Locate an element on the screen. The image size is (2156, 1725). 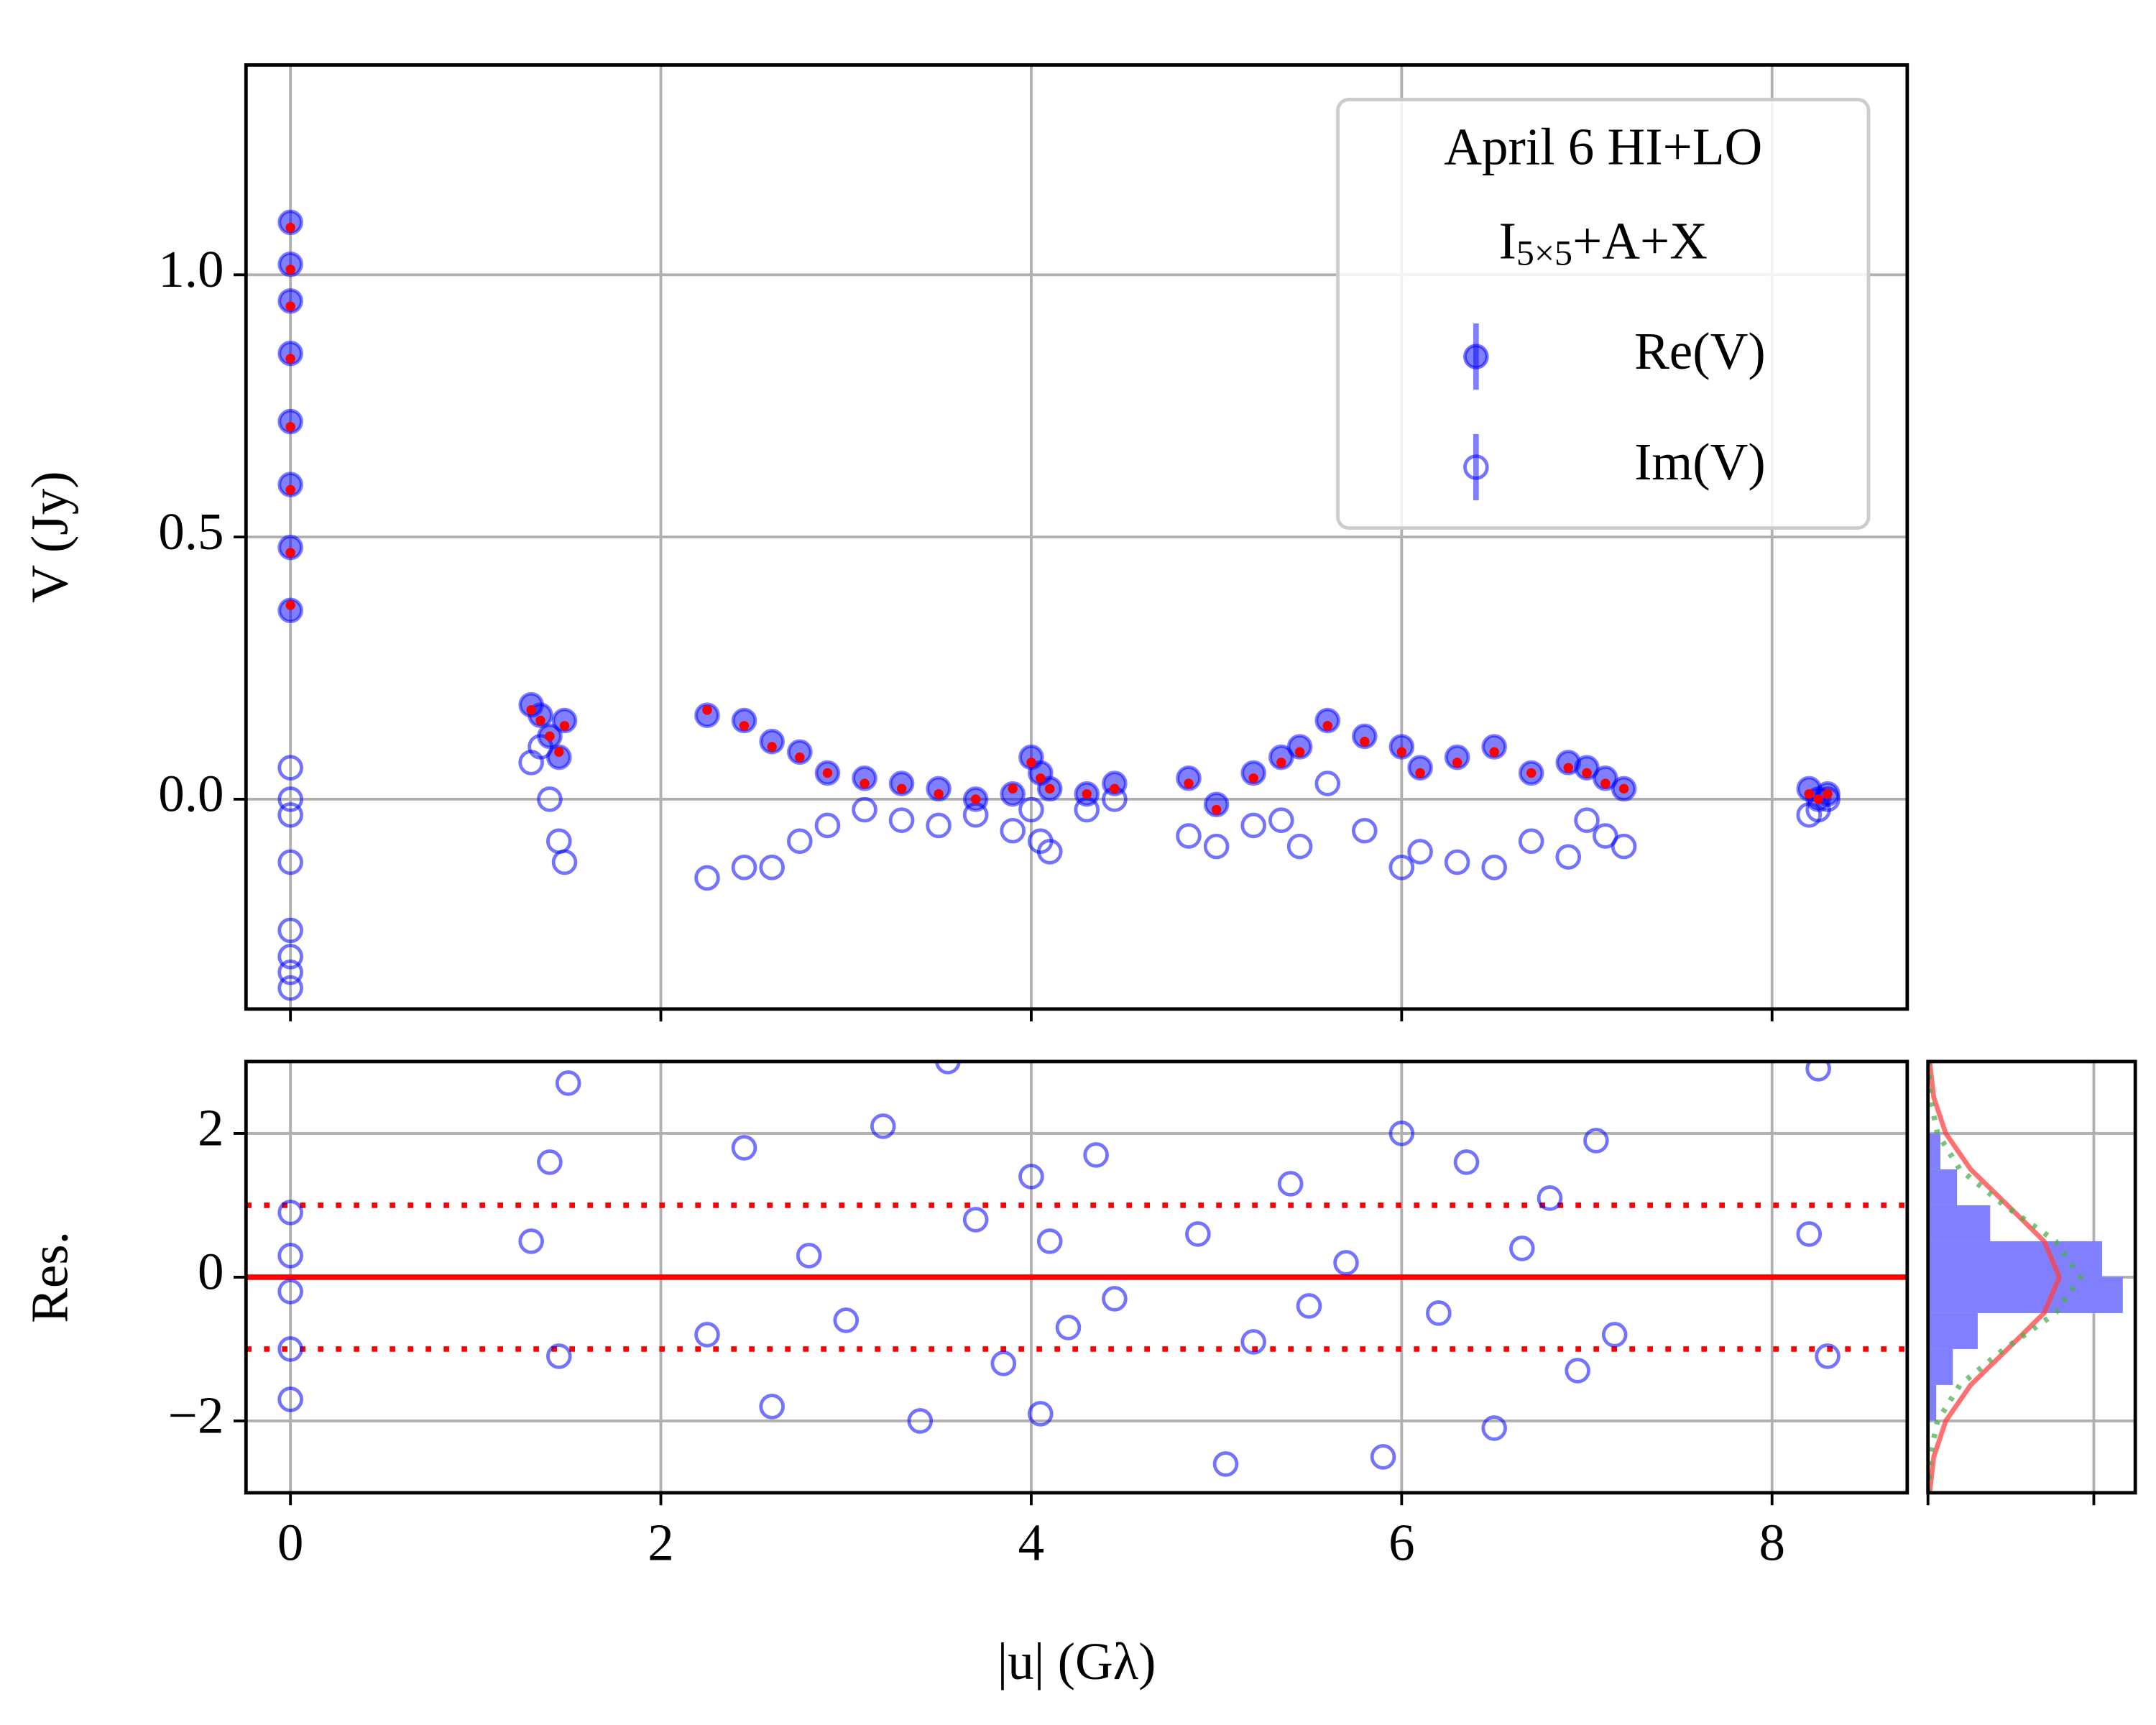
x-axis-label: |u| (Gλ) is located at coordinates (1077, 1661).